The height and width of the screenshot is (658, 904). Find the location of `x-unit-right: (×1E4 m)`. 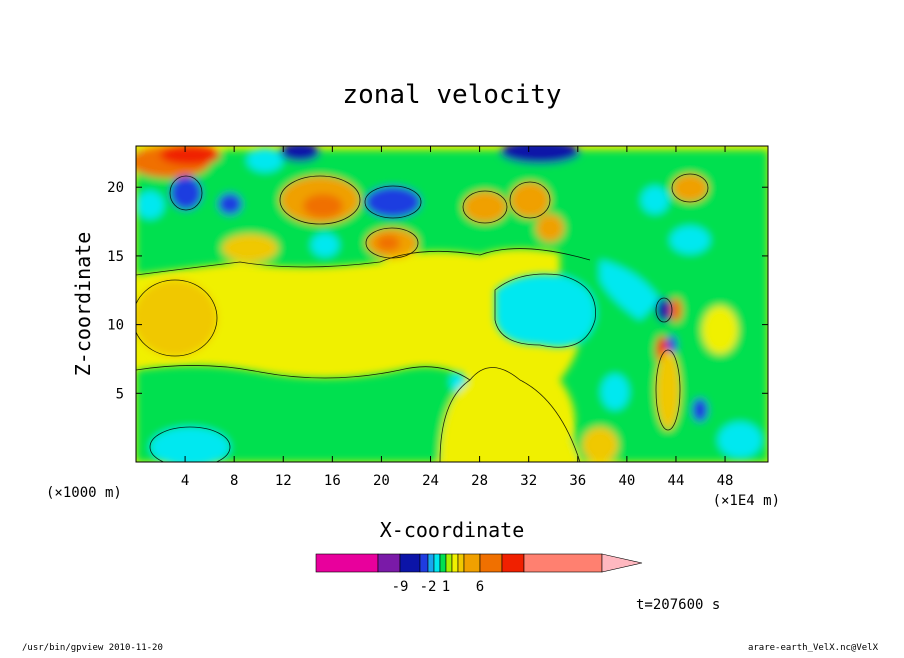

x-unit-right: (×1E4 m) is located at coordinates (746, 501).